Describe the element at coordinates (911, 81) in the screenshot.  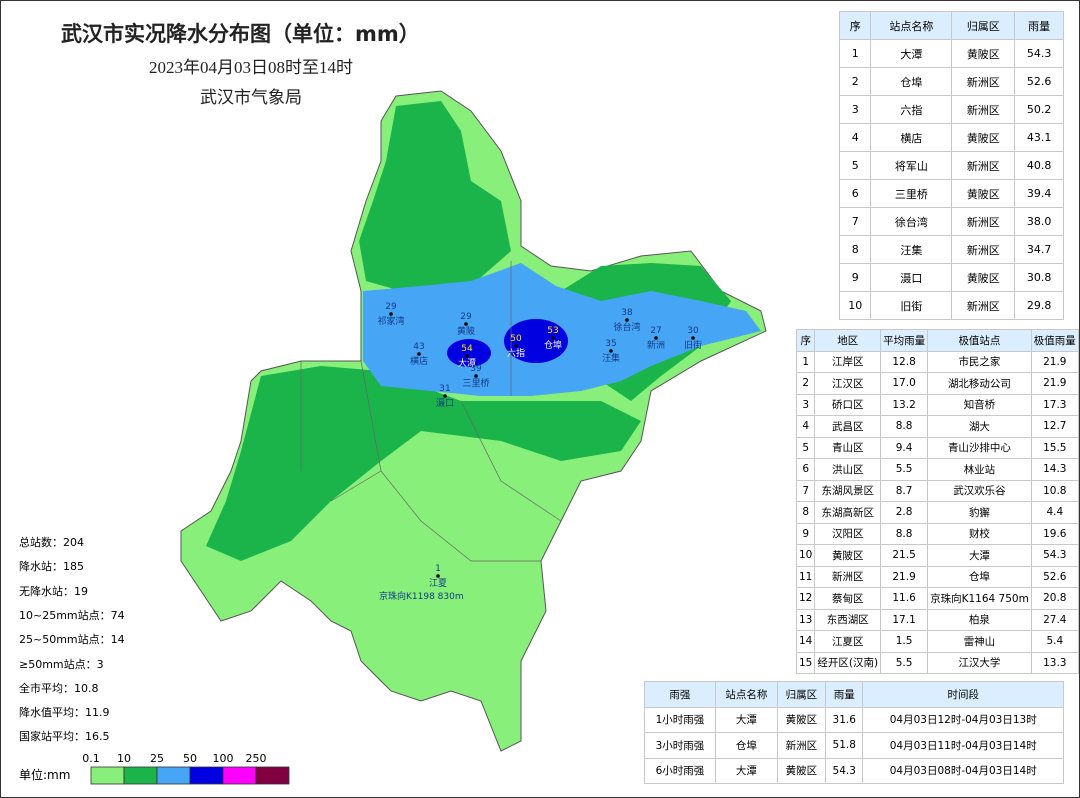
I see `cell: 仓埠` at that location.